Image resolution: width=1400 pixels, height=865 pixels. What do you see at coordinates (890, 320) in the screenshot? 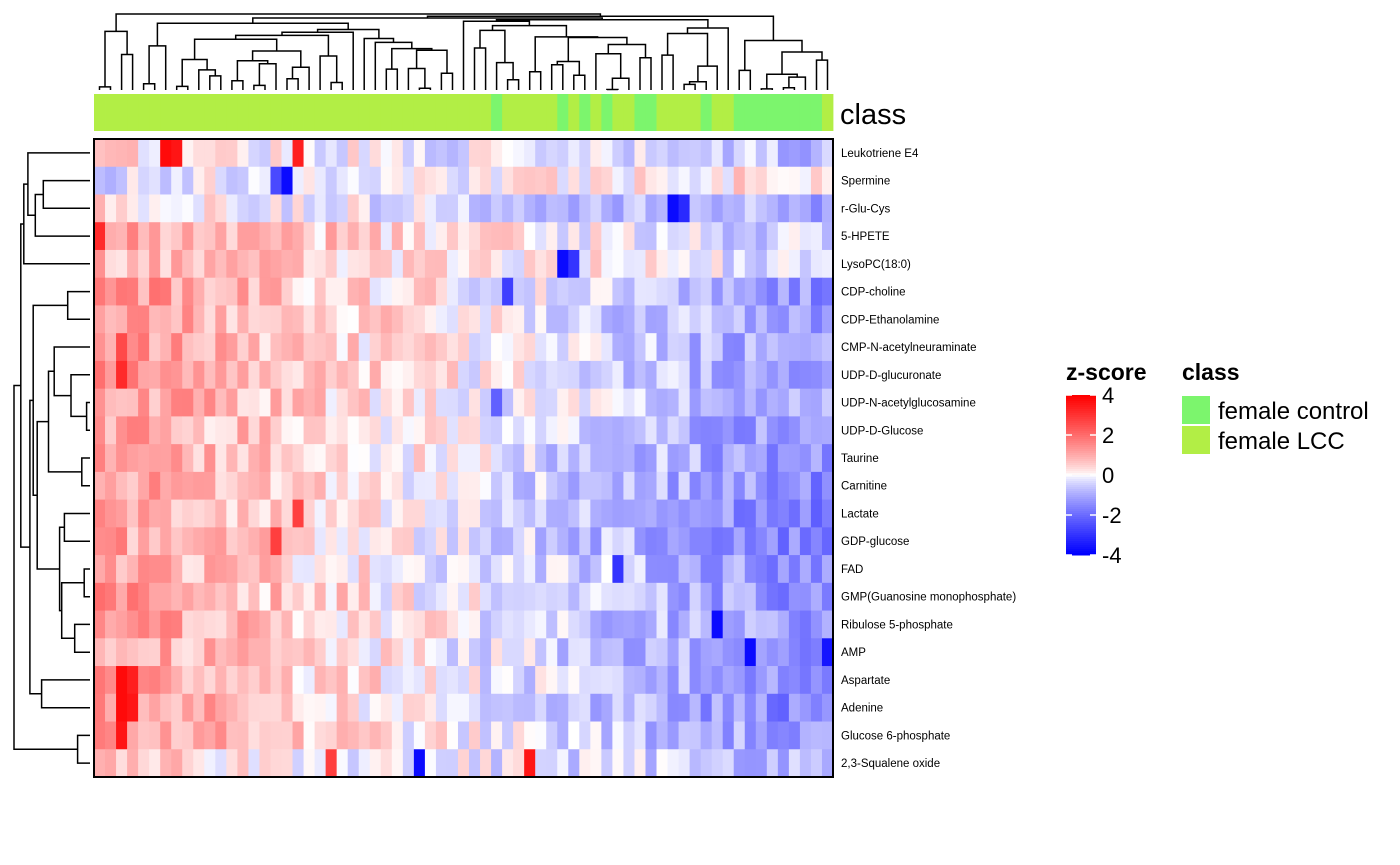
I see `row-label: CDP-Ethanolamine` at bounding box center [890, 320].